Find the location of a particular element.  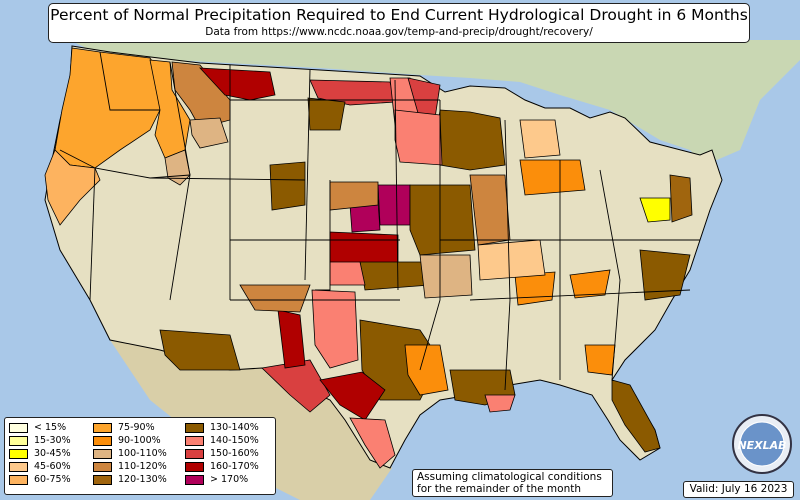

region-oklahoma is located at coordinates (395, 276).